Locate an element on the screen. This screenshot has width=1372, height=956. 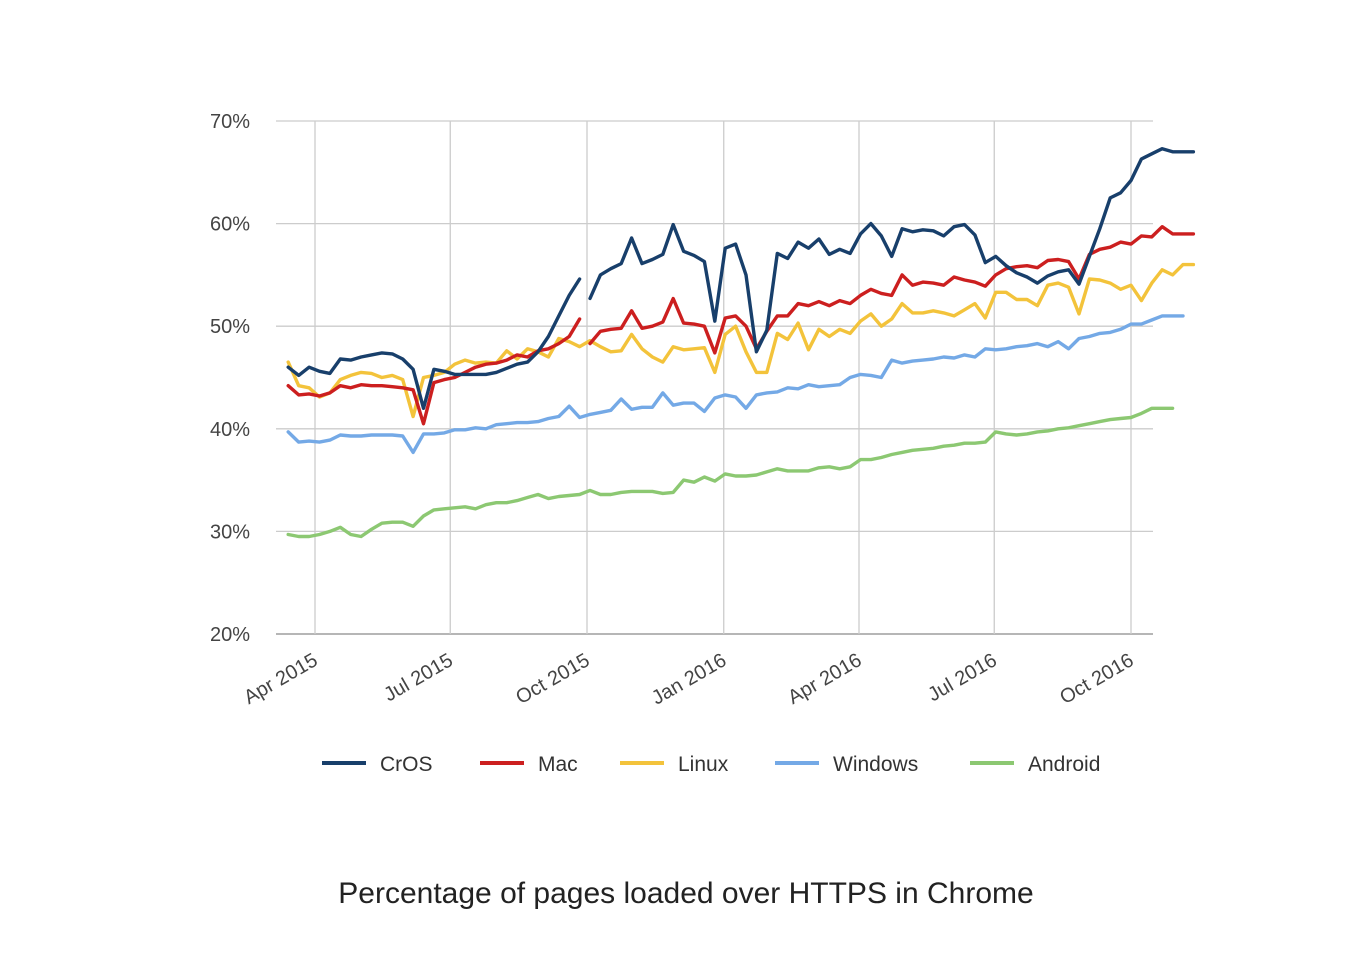
x-tick-label: Jan 2016 is located at coordinates (689, 679).